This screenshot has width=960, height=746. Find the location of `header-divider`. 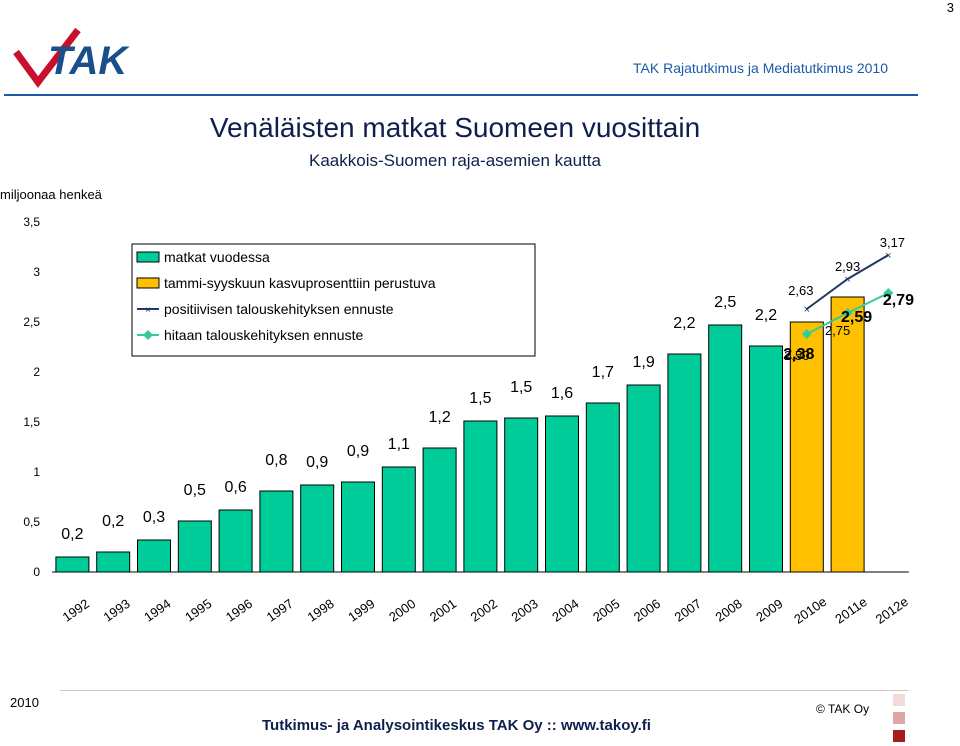

header-divider is located at coordinates (461, 95).